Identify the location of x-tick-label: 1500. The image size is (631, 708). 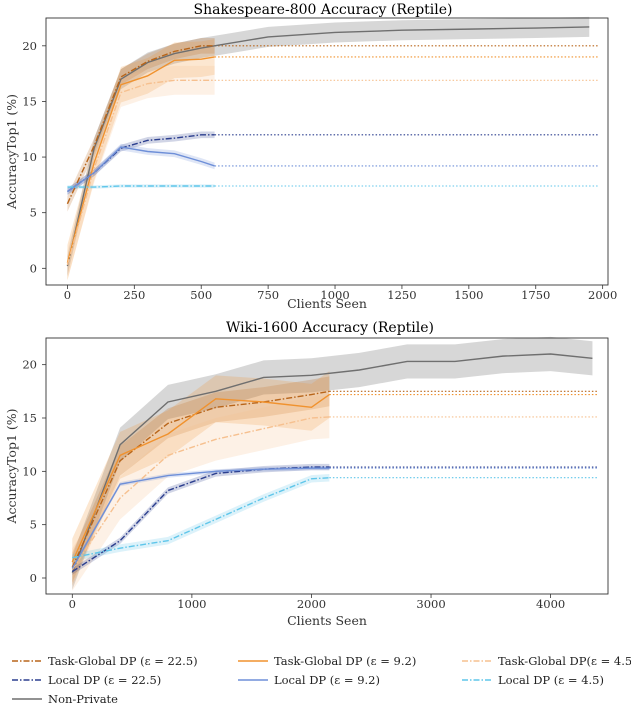
(468, 295).